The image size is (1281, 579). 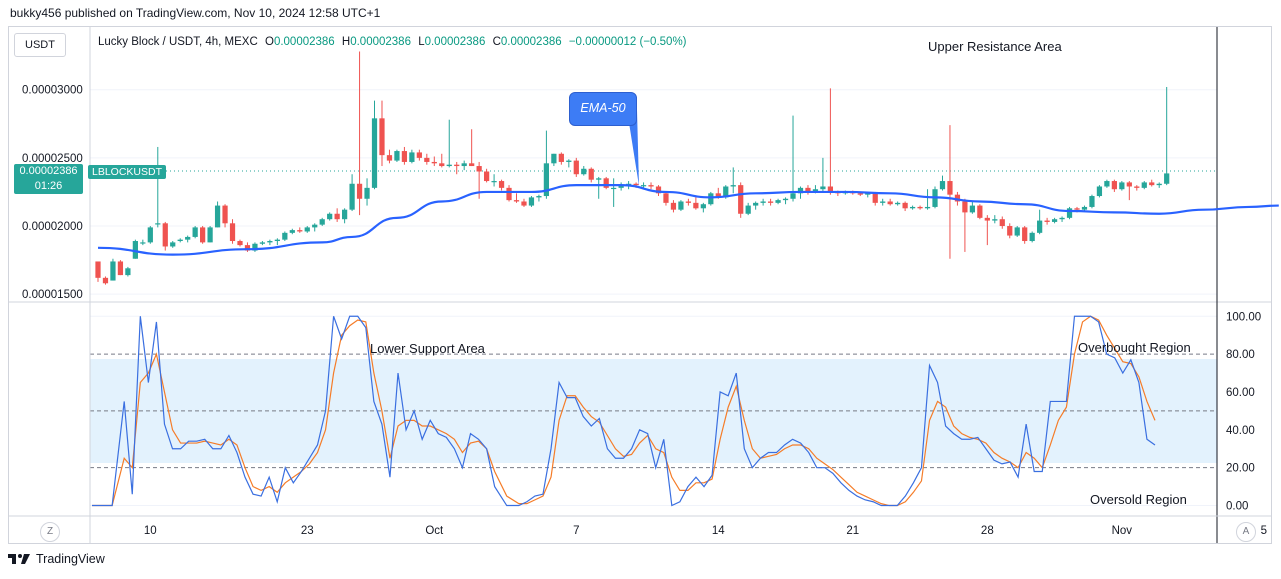 I want to click on price-axis-labels: 0.00003000 0.00002500 0.00002000 0.00001500, so click(x=52, y=193).